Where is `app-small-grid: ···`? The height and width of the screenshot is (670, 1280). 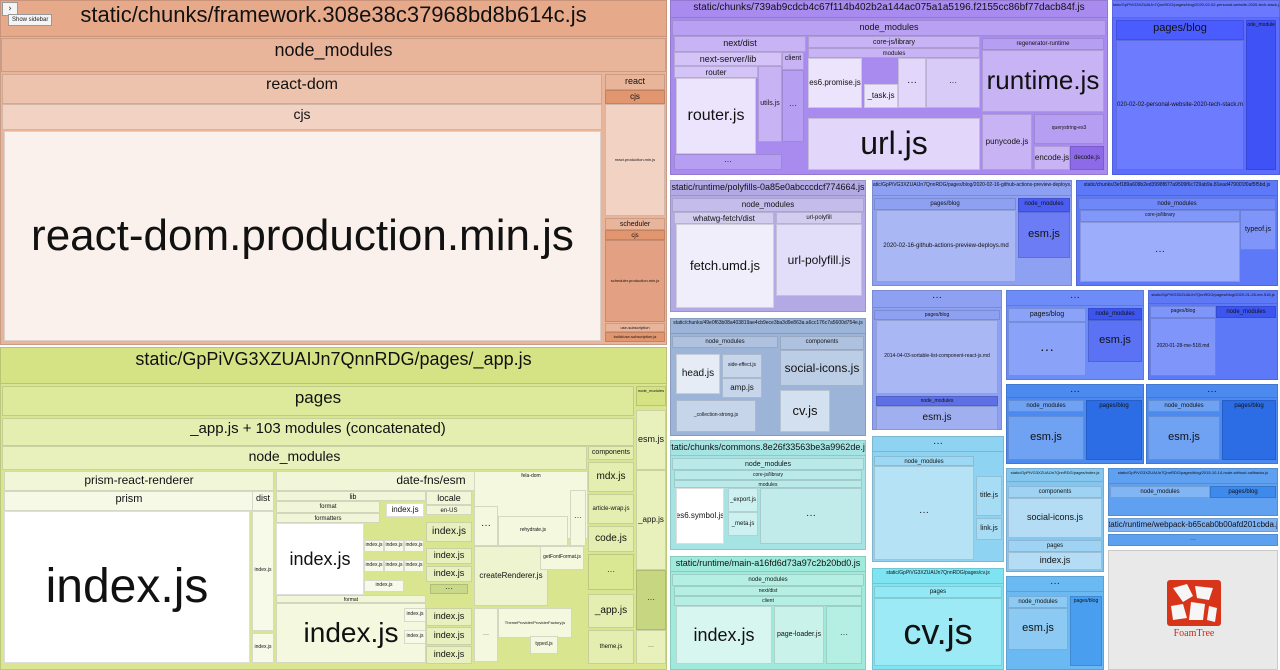
app-small-grid: ··· is located at coordinates (611, 572).